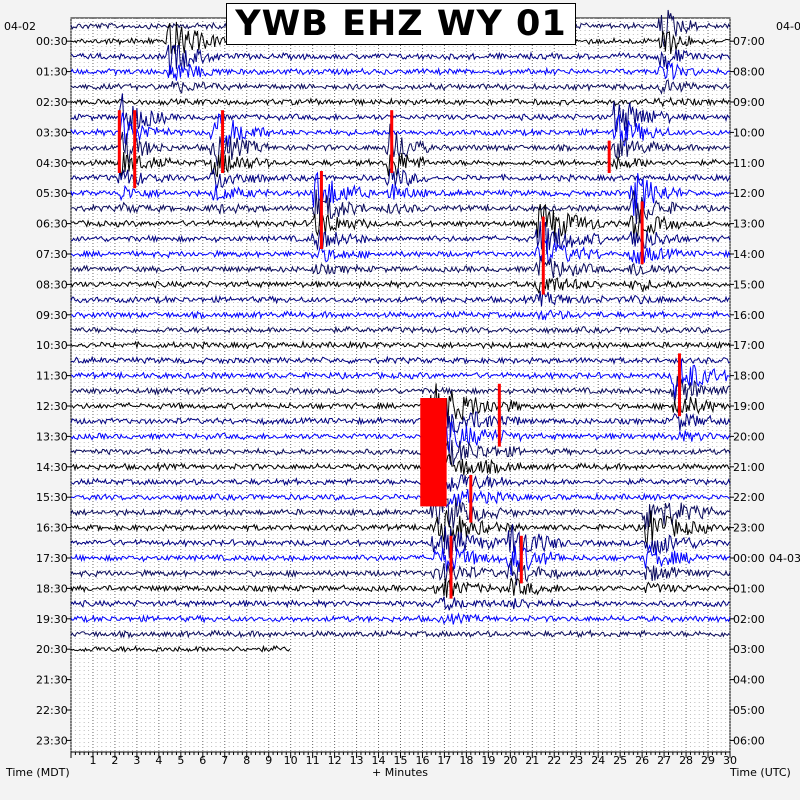  What do you see at coordinates (52, 406) in the screenshot?
I see `left-hour-label: 12:30` at bounding box center [52, 406].